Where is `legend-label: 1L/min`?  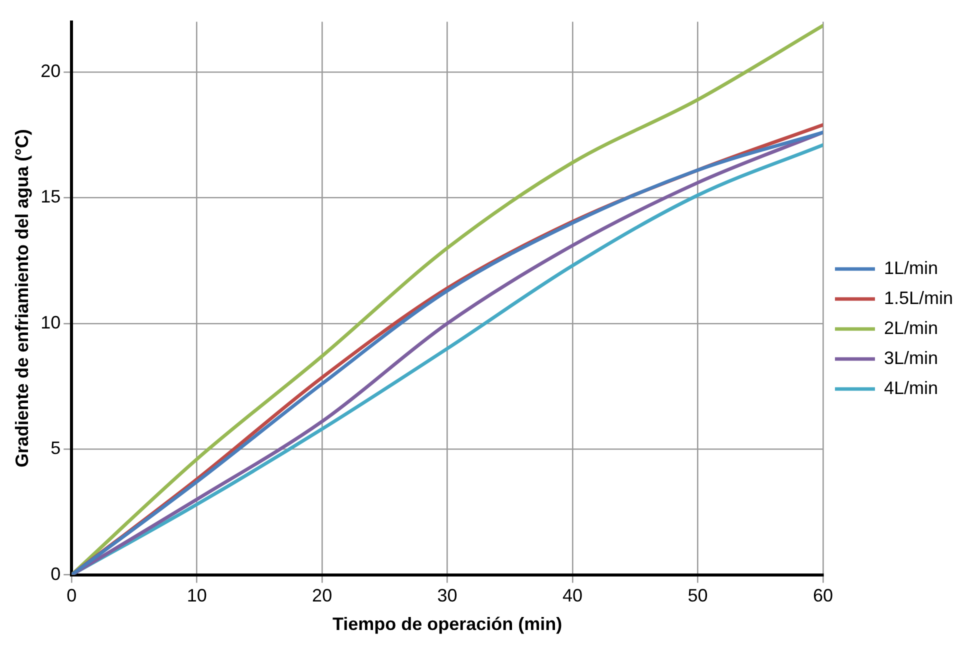 legend-label: 1L/min is located at coordinates (911, 268).